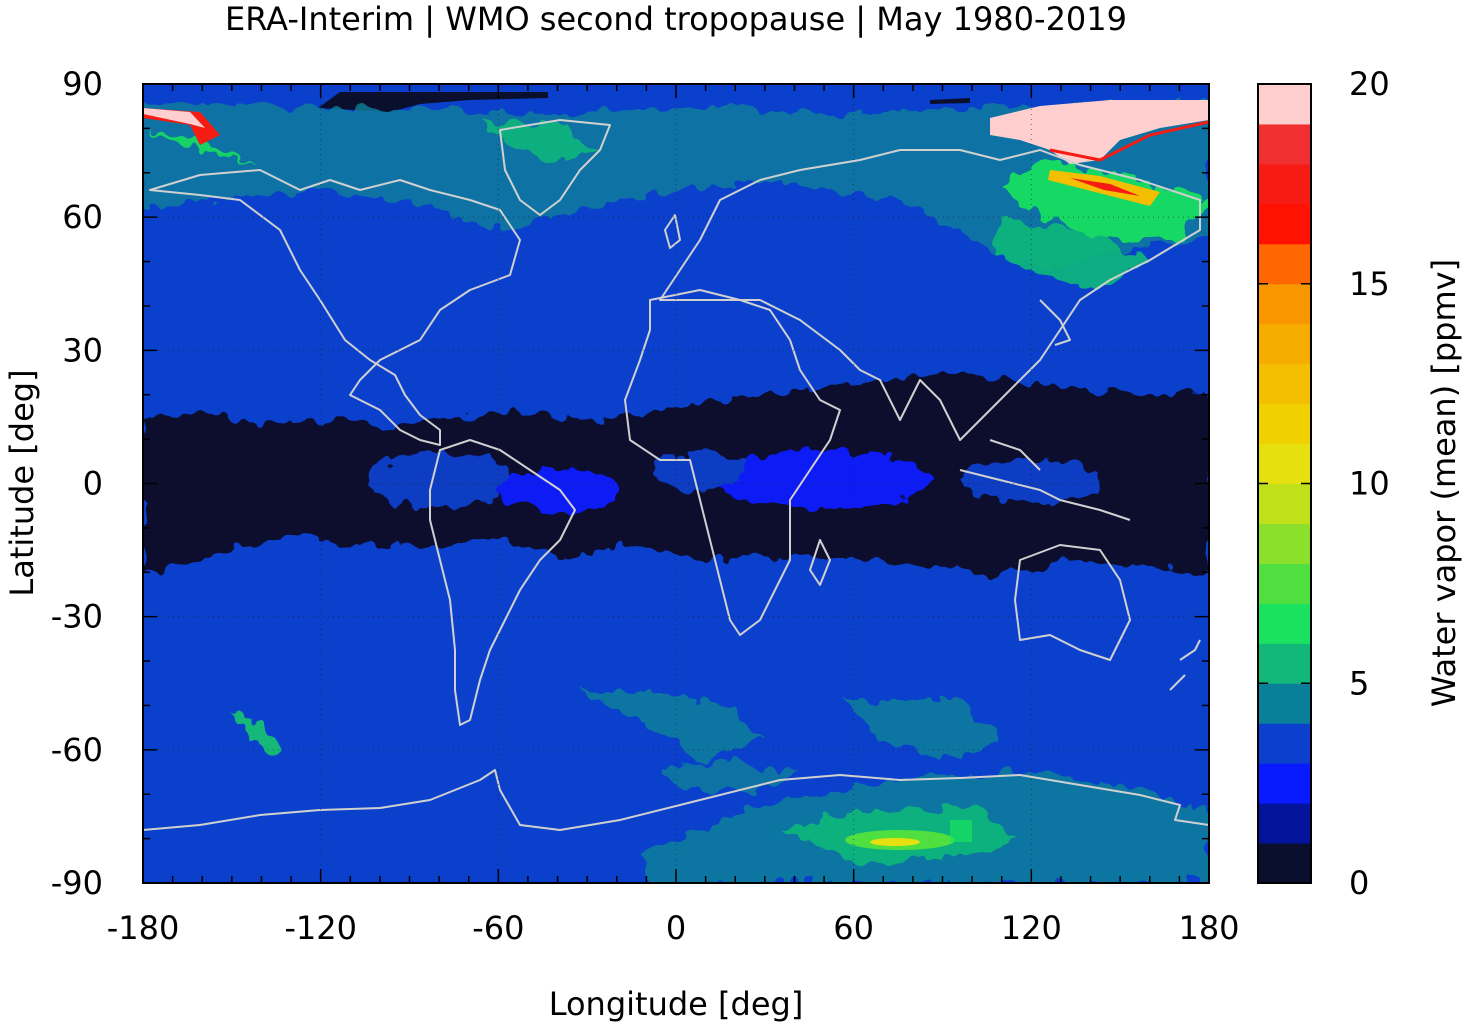 The width and height of the screenshot is (1471, 1029). What do you see at coordinates (1105, 187) in the screenshot?
I see `region-plume-red` at bounding box center [1105, 187].